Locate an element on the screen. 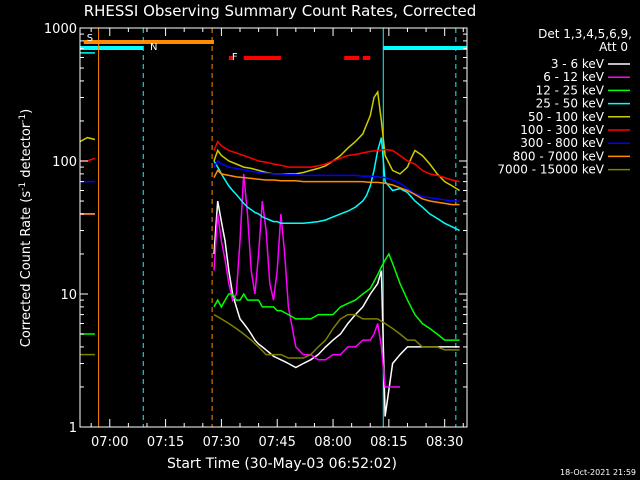 This screenshot has height=480, width=640. legend-detector-line: Det 1,3,4,5,6,9, is located at coordinates (585, 34).